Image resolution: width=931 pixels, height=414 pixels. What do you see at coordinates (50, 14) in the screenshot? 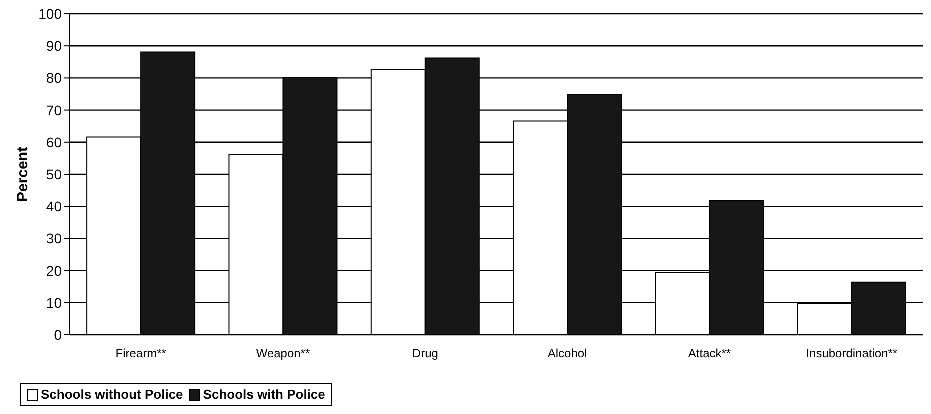
I see `y-tick-label: 100` at bounding box center [50, 14].